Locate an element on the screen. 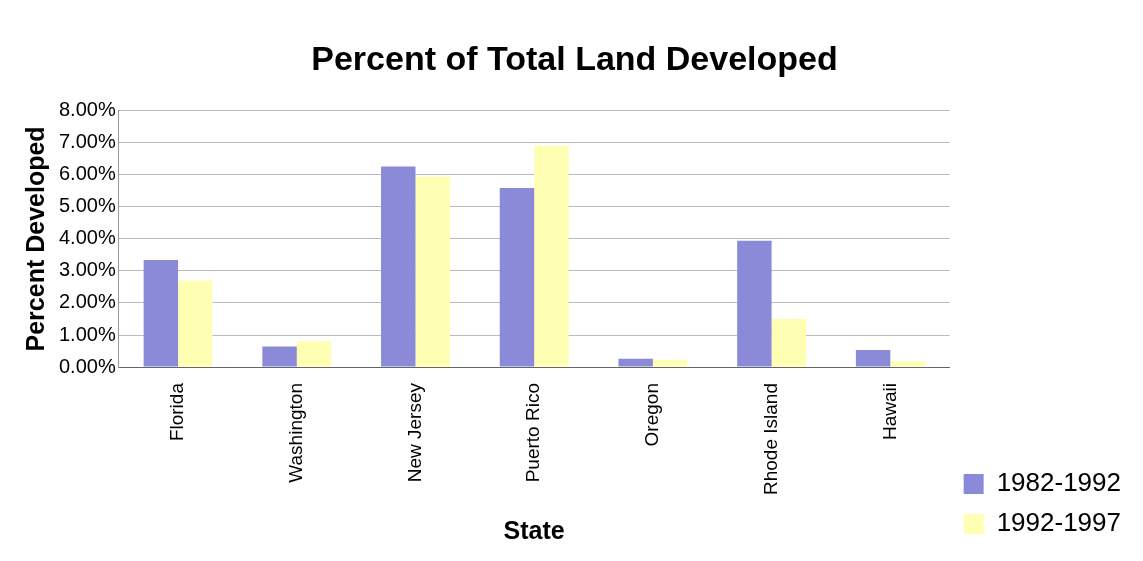 The height and width of the screenshot is (561, 1143). y-tick-label: 1.00% is located at coordinates (87, 333).